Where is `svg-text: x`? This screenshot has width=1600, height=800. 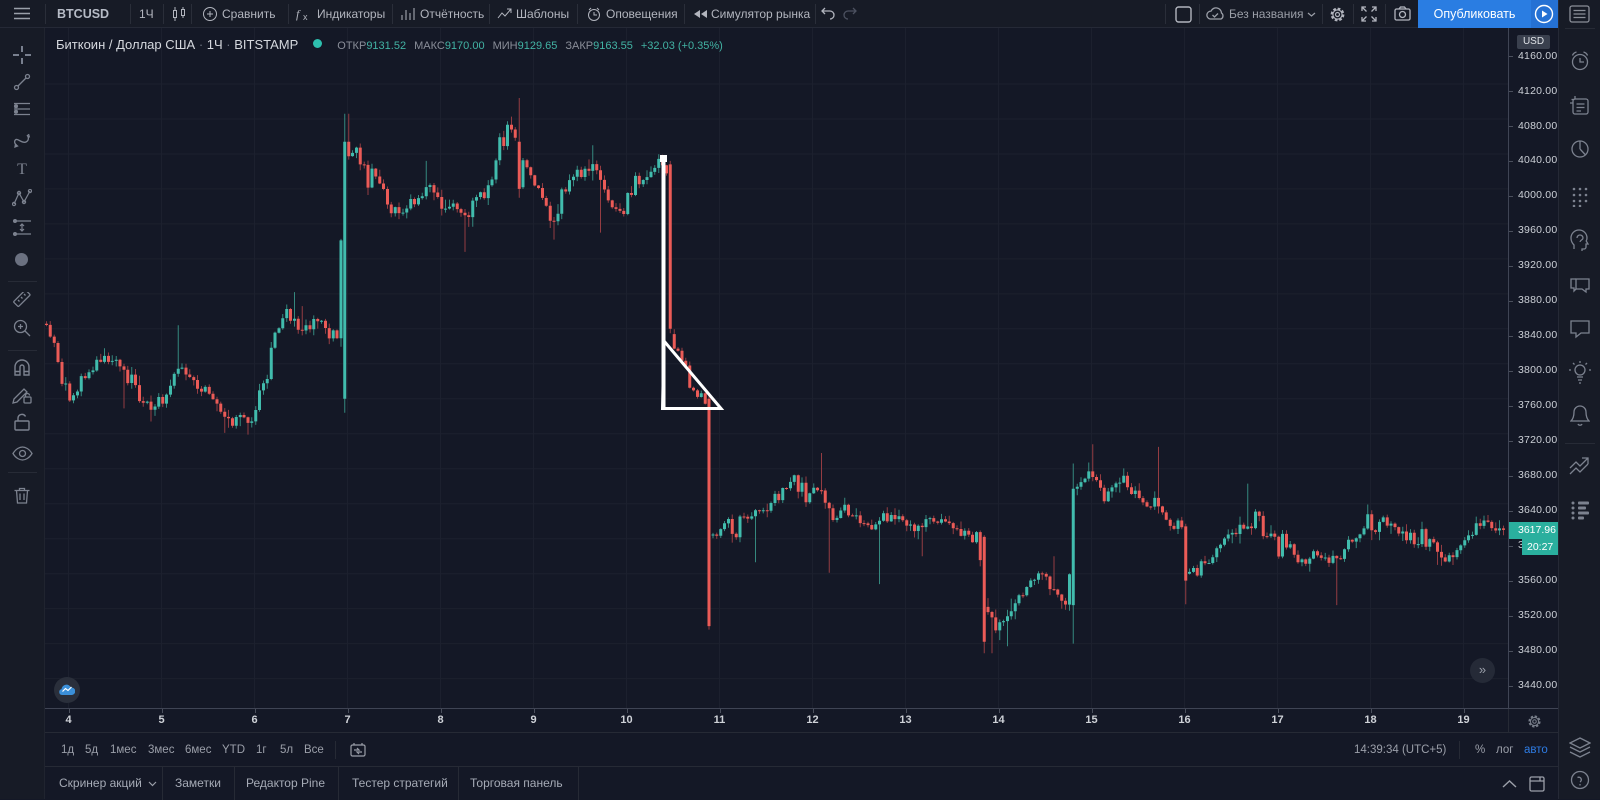 svg-text: x is located at coordinates (305, 17).